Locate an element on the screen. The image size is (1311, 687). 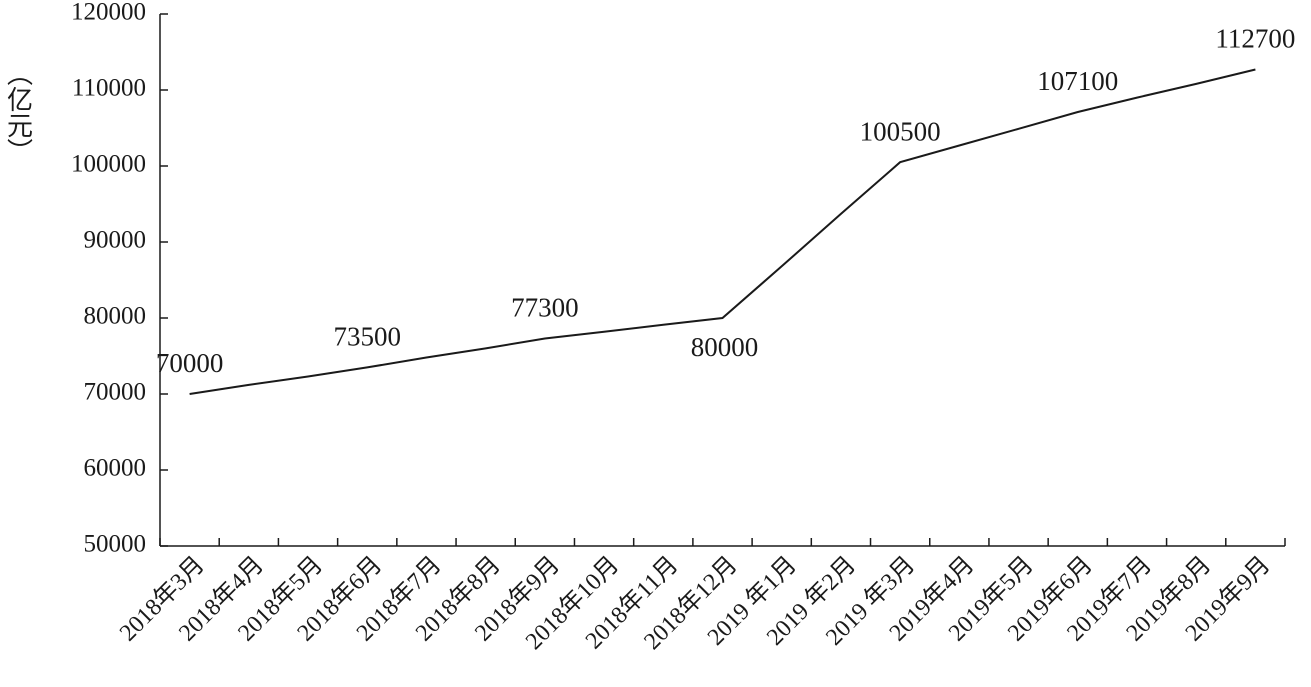
data-label: 100500 is located at coordinates (900, 131).